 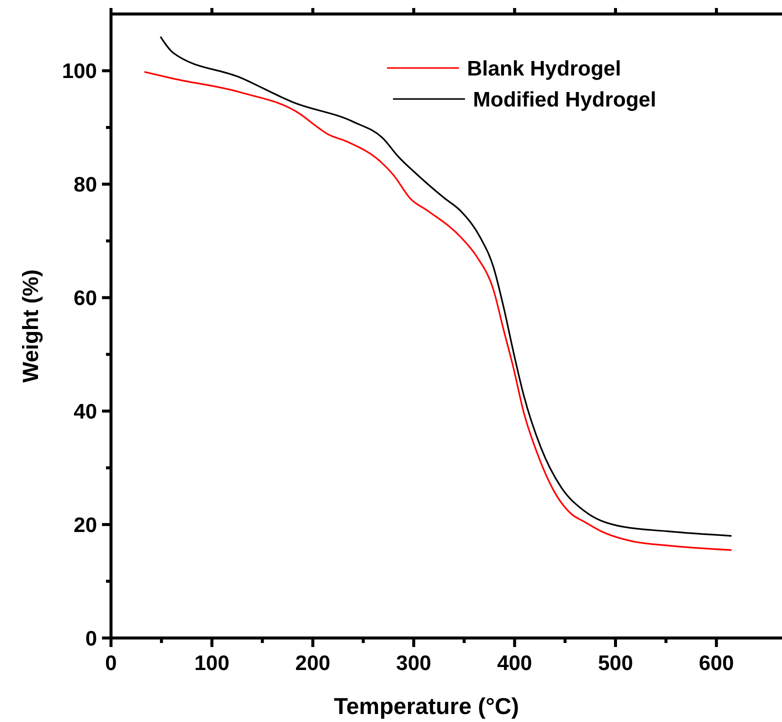 What do you see at coordinates (91, 638) in the screenshot?
I see `y-tick-label: 0` at bounding box center [91, 638].